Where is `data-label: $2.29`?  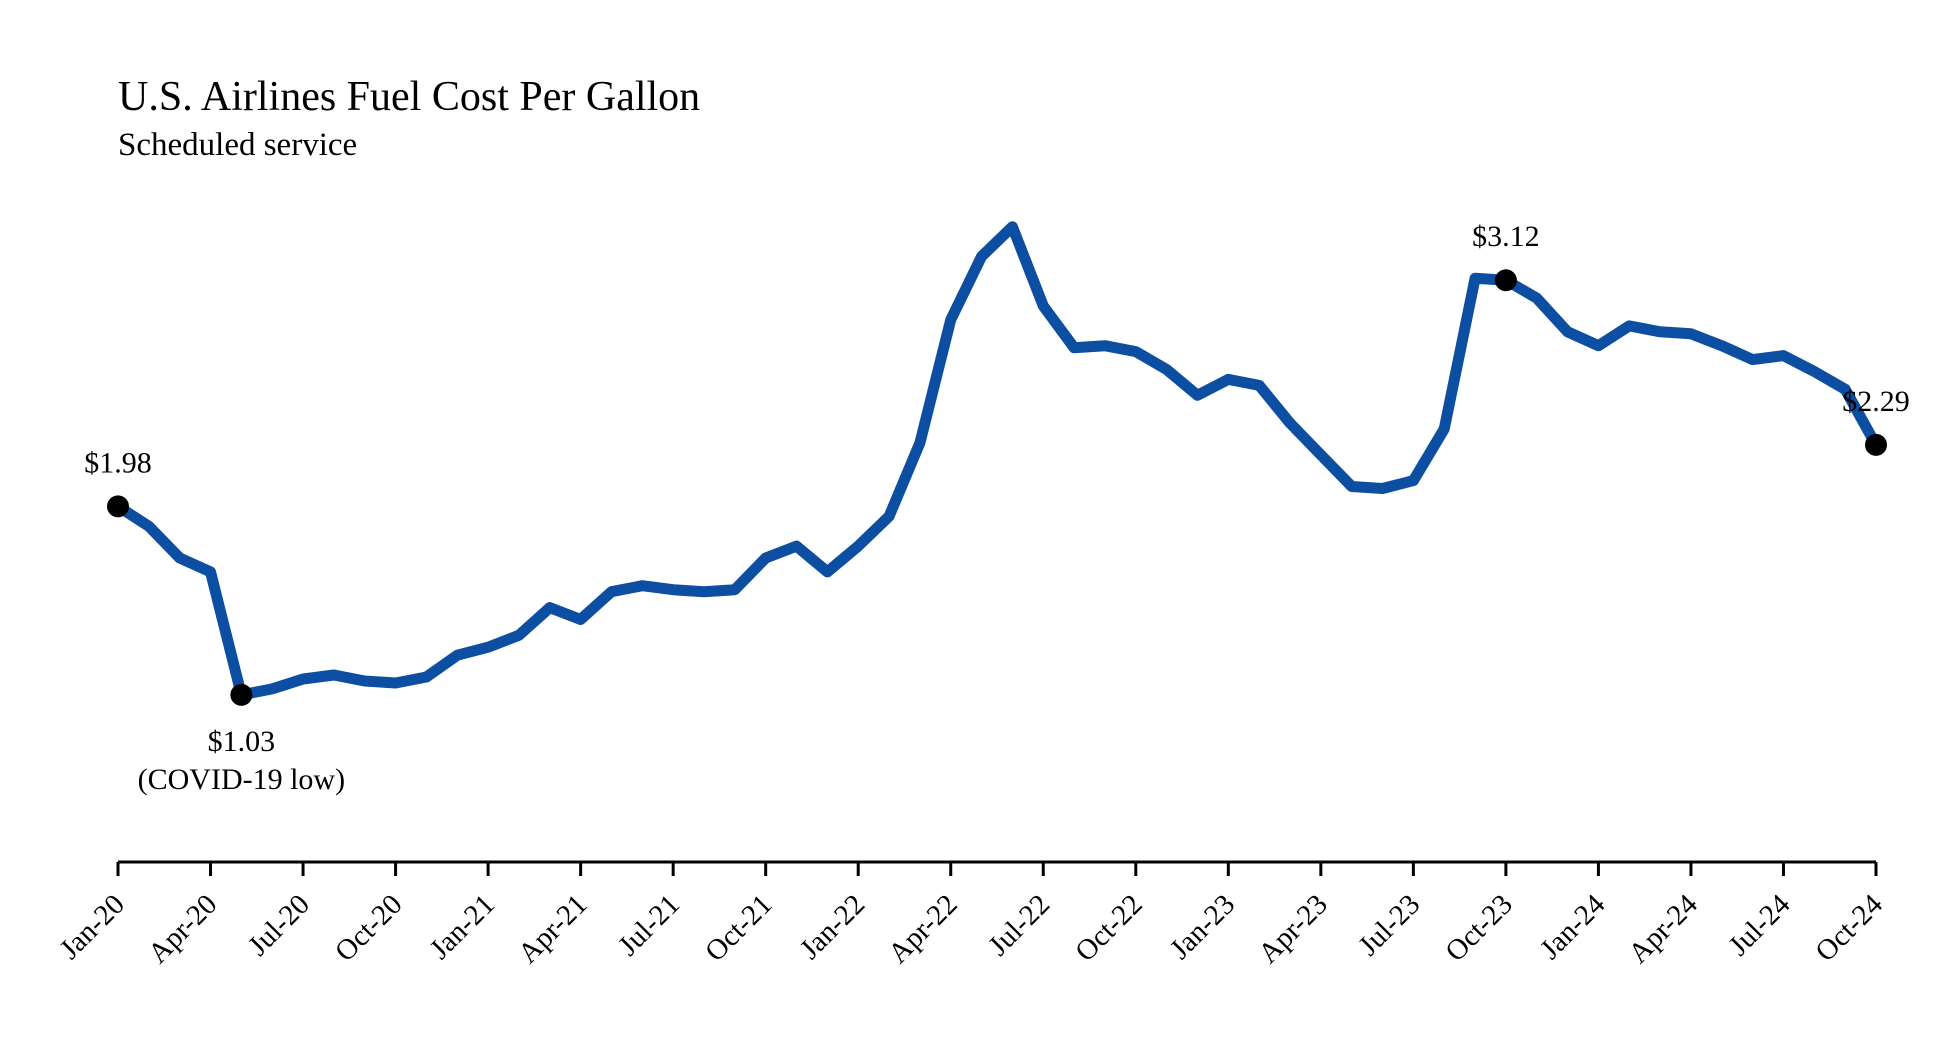
data-label: $2.29 is located at coordinates (1876, 401).